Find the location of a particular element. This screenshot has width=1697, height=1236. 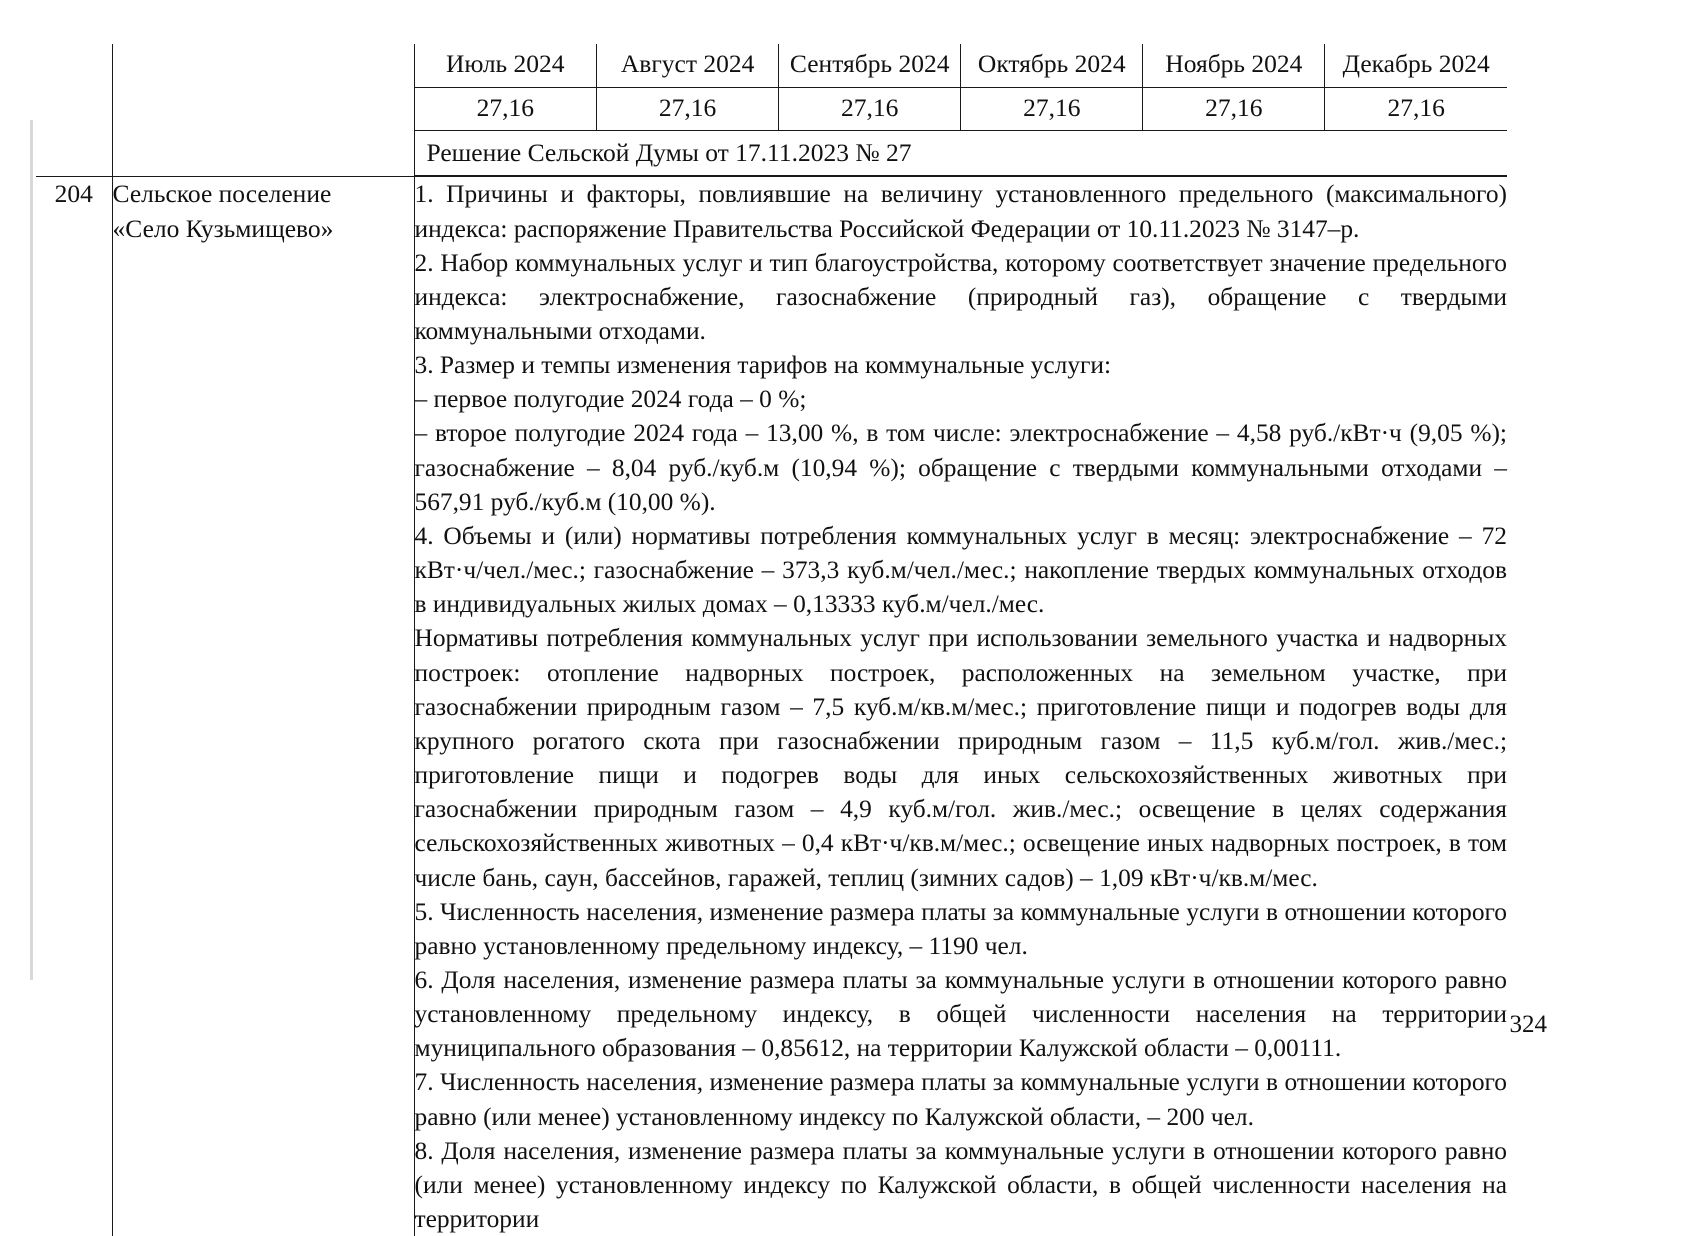

decision-reference-line: Решение Сельской Думы от 17.11.2023 № 27 is located at coordinates (960, 154).